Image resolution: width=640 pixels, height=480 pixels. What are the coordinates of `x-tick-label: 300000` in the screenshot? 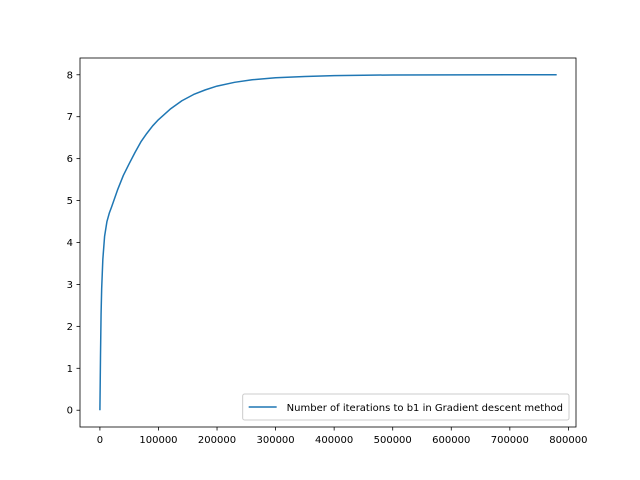 It's located at (275, 440).